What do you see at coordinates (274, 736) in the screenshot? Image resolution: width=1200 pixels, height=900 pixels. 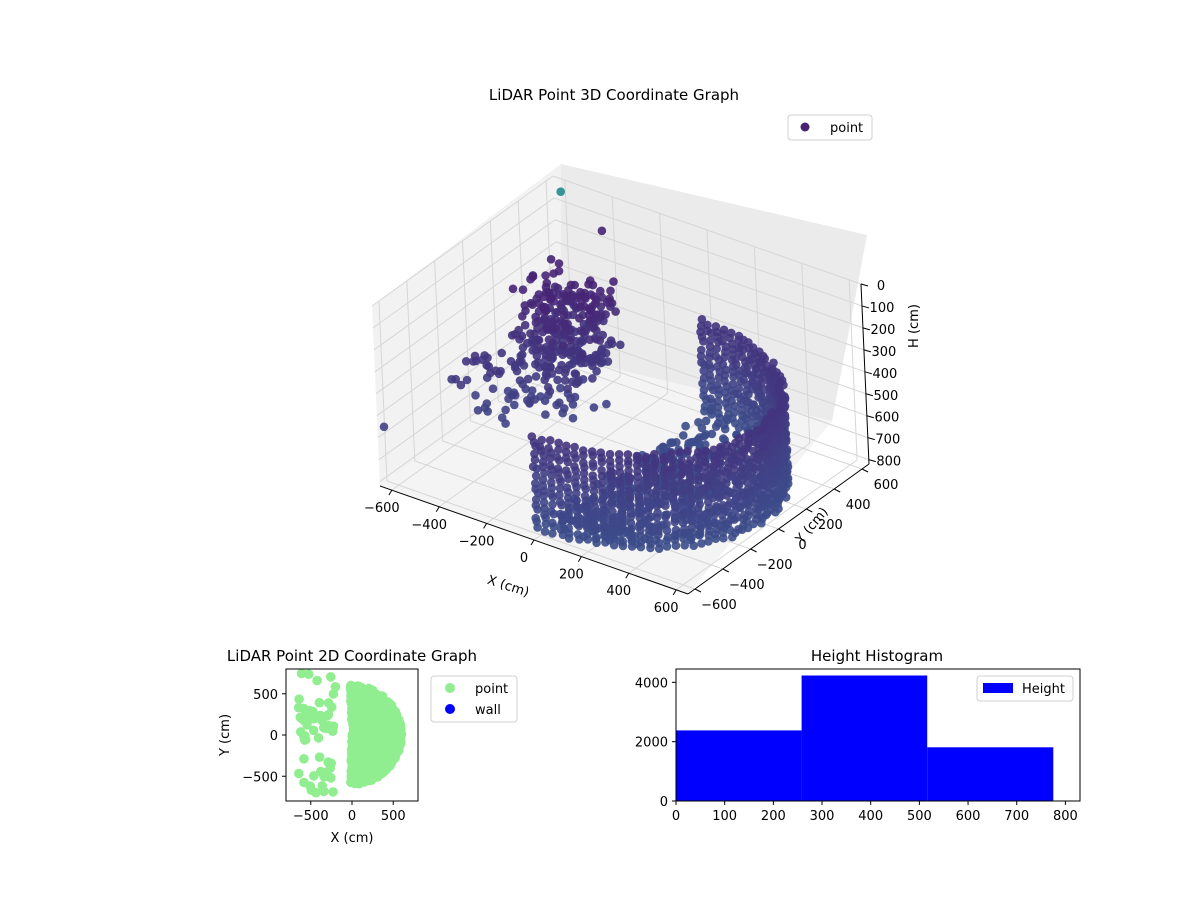 I see `y-tick-2d: 0` at bounding box center [274, 736].